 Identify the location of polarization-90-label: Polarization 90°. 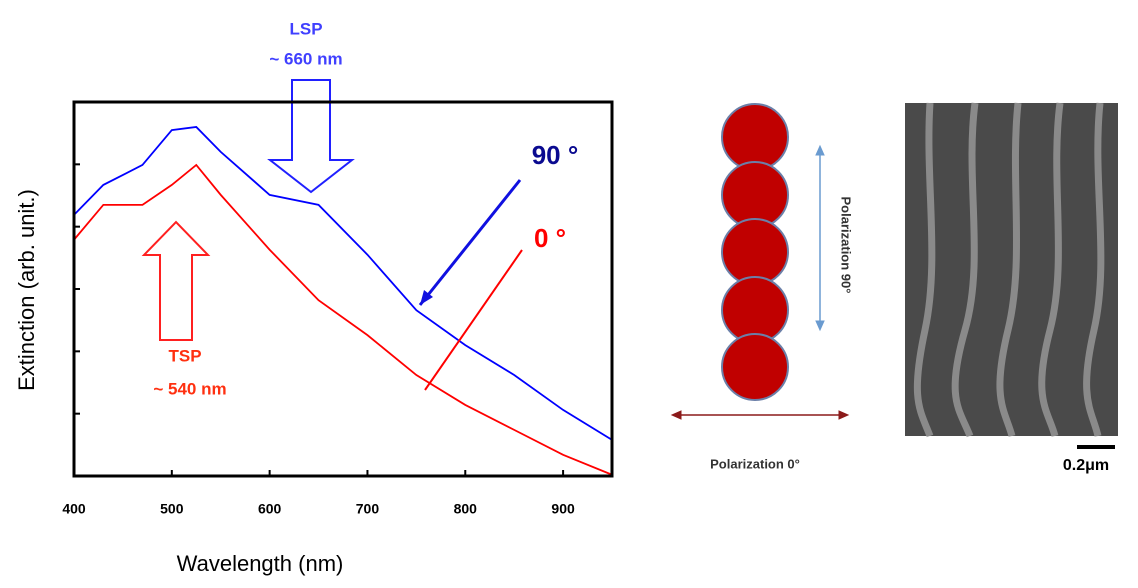
(846, 245).